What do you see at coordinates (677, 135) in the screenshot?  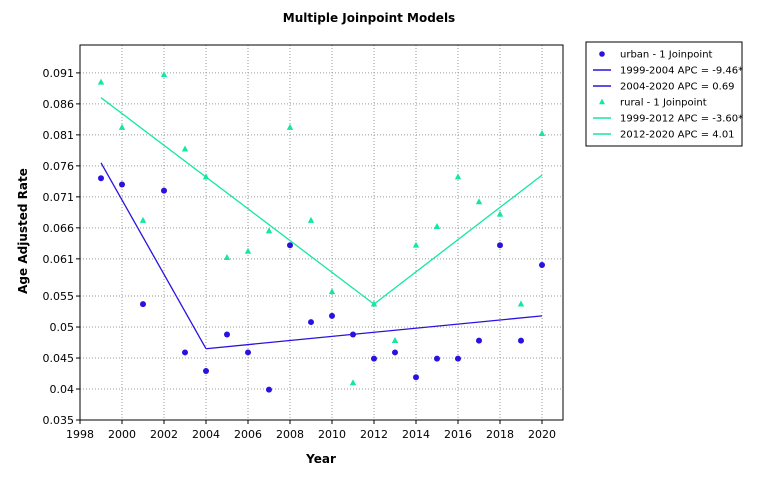 I see `legend-entry-label: 2012-2020 APC = 4.01` at bounding box center [677, 135].